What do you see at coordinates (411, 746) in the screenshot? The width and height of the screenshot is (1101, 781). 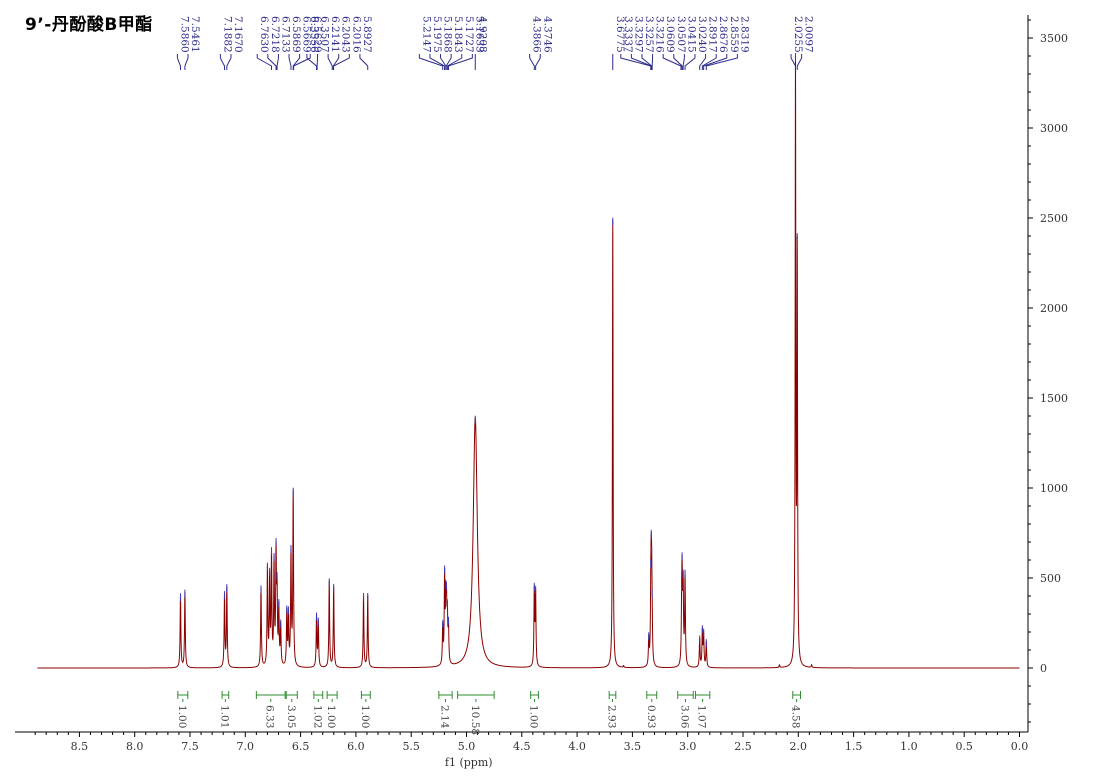 I see `x-tick-label: 5.5` at bounding box center [411, 746].